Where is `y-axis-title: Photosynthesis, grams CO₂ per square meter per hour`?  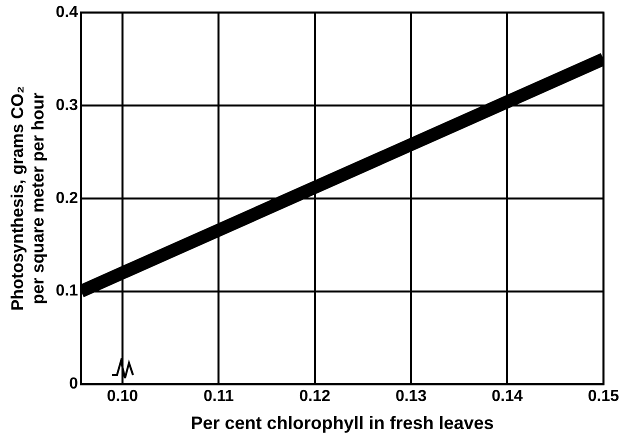
y-axis-title: Photosynthesis, grams CO₂ per square meter per hour is located at coordinates (28, 198).